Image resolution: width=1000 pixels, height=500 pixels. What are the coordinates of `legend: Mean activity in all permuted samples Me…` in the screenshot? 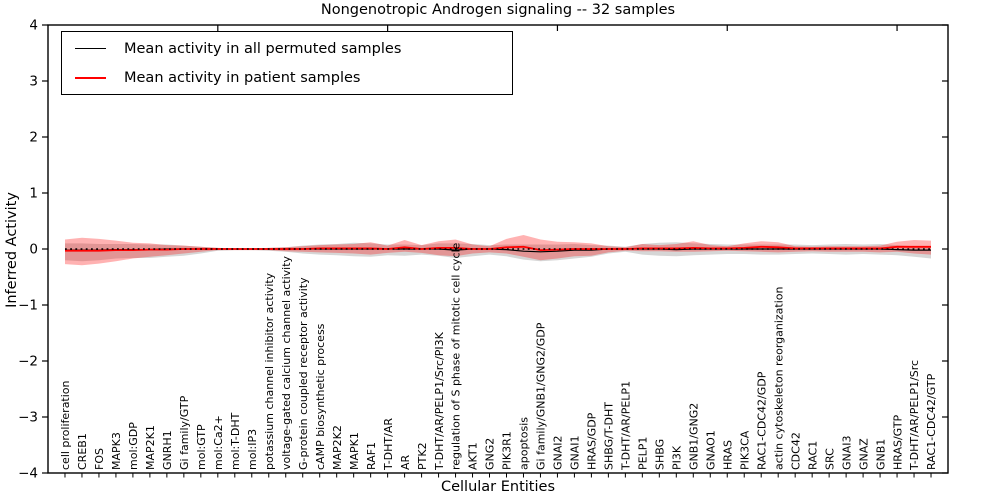 It's located at (287, 63).